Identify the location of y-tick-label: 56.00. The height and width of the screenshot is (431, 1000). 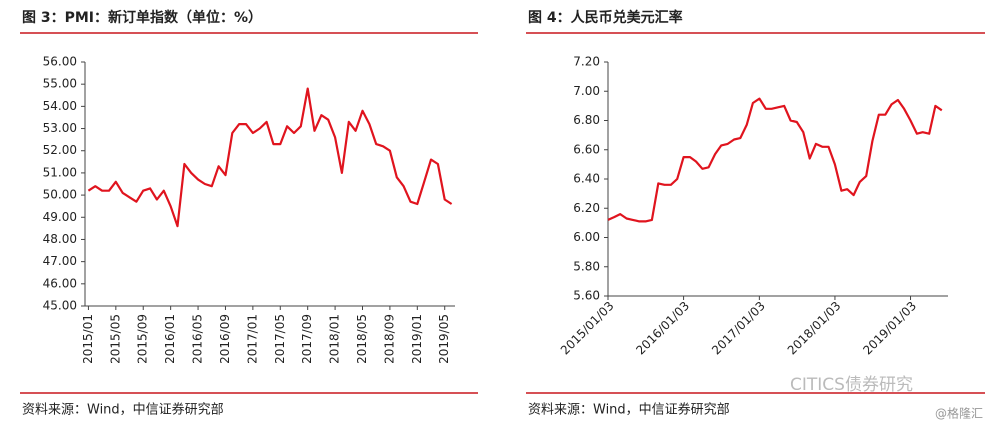
(60, 62).